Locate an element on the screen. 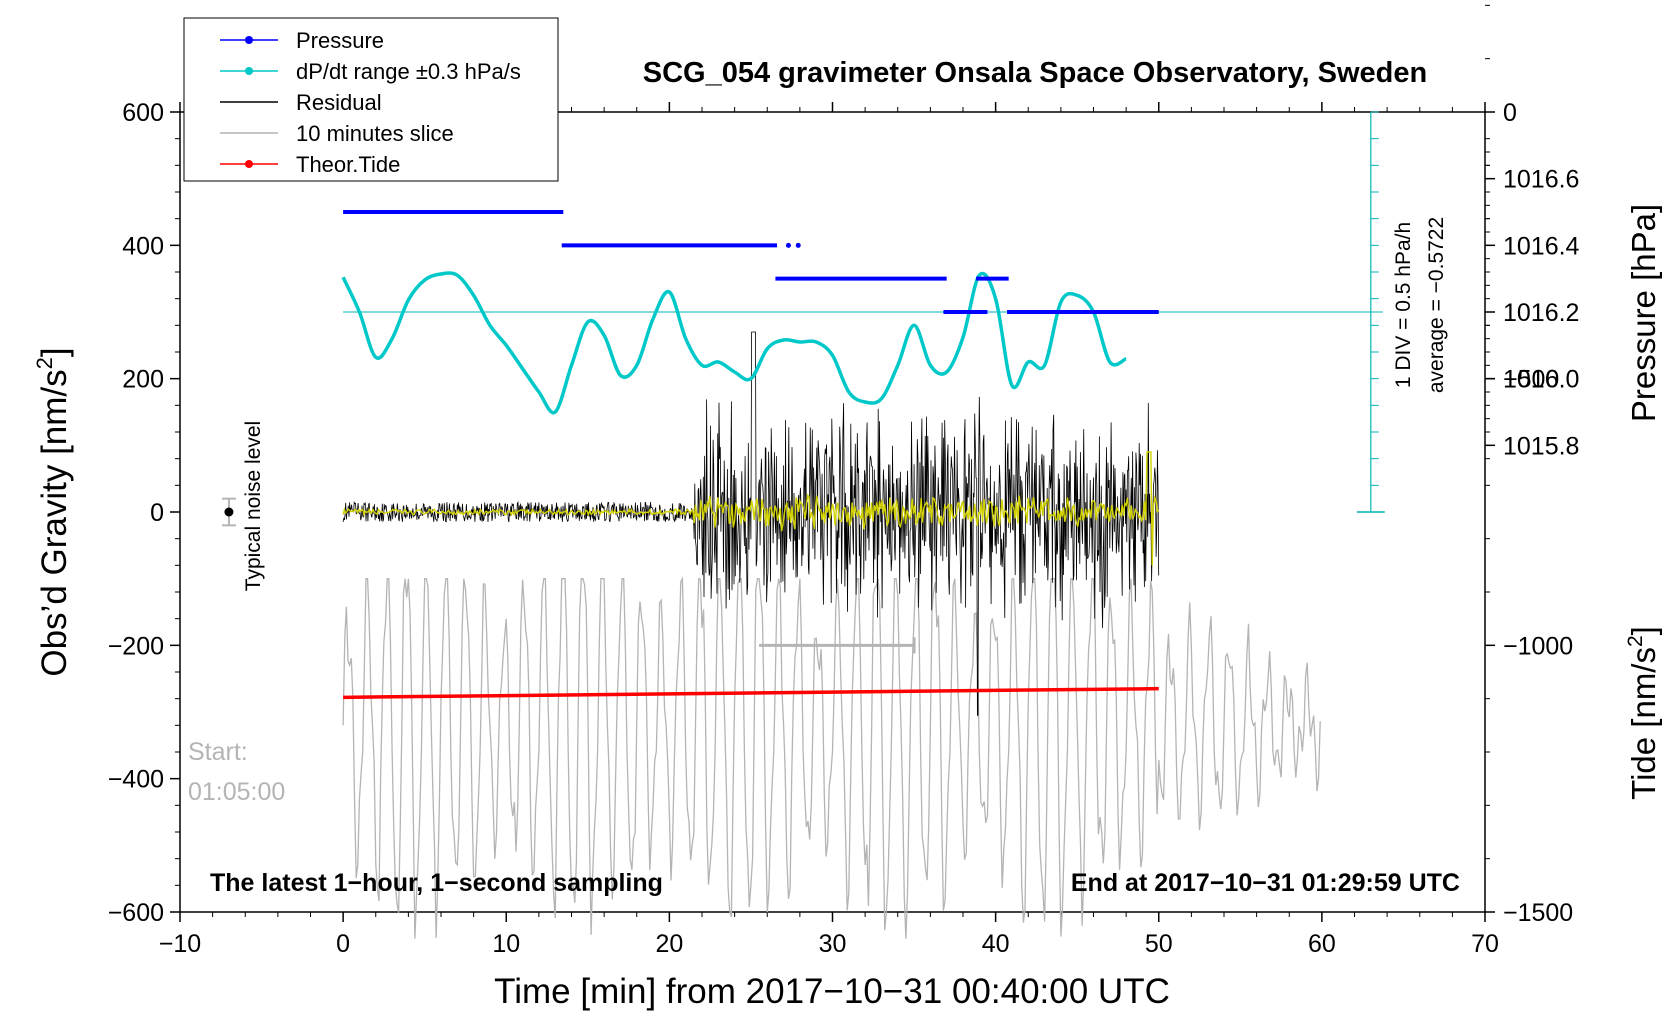  y-left-tick-label: −600 is located at coordinates (136, 913).